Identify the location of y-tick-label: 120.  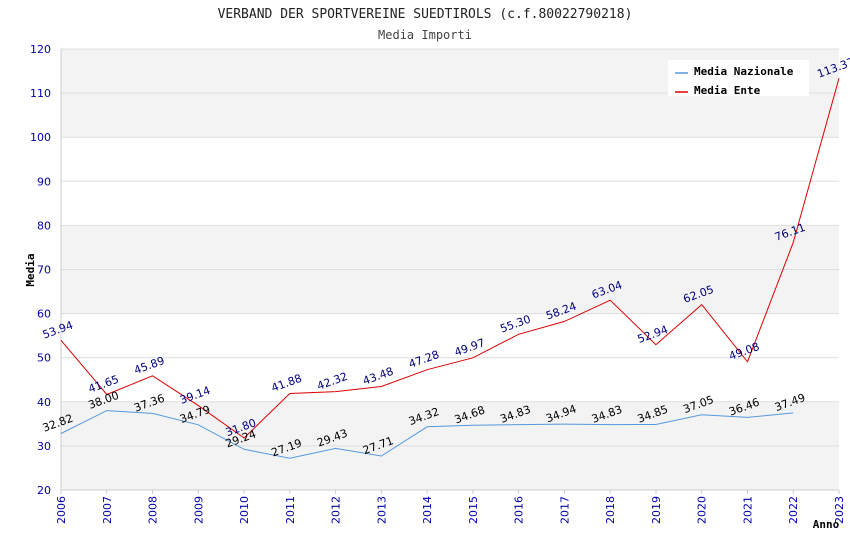
(40, 49).